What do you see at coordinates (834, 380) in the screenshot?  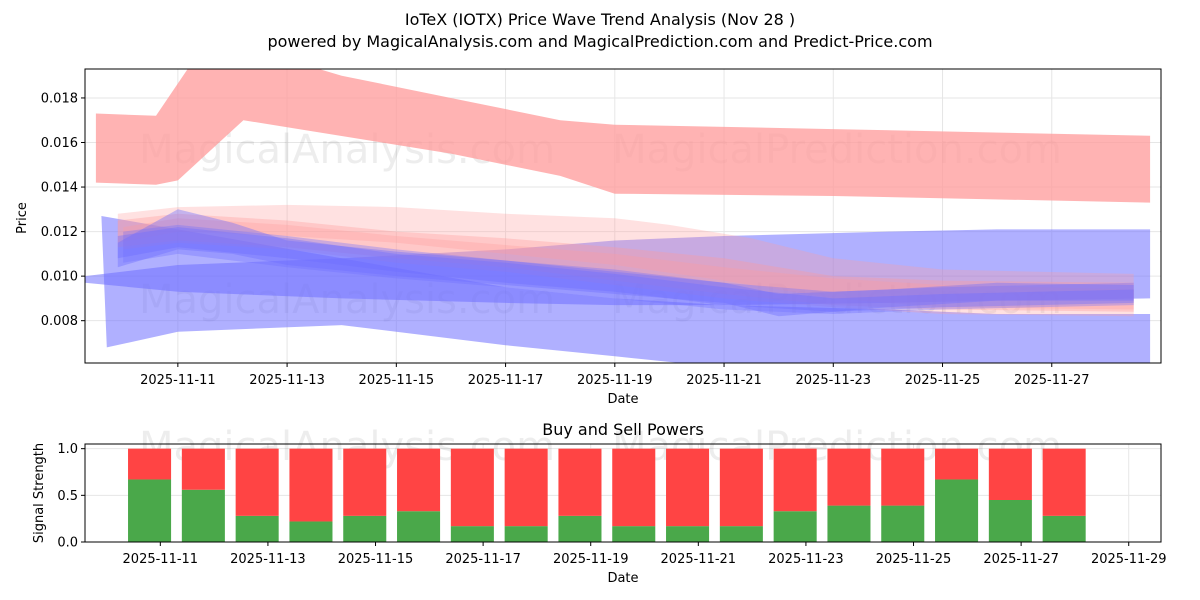 I see `price-x-tick-label-6: 2025-11-23` at bounding box center [834, 380].